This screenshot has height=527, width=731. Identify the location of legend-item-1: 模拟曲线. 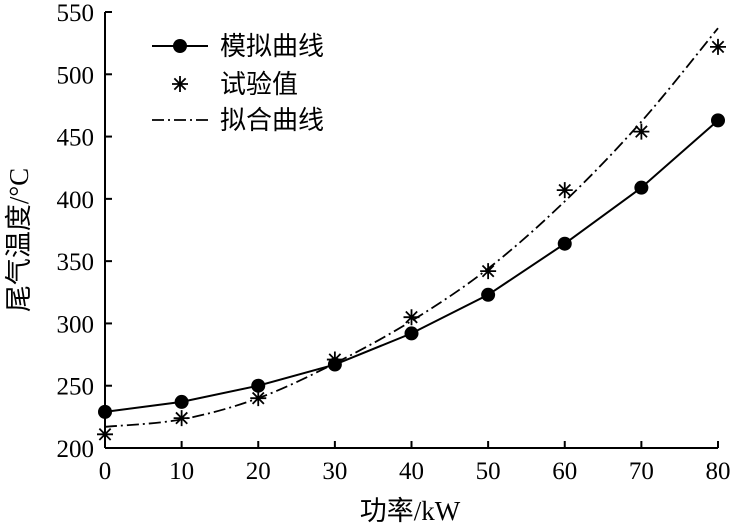
(238, 46).